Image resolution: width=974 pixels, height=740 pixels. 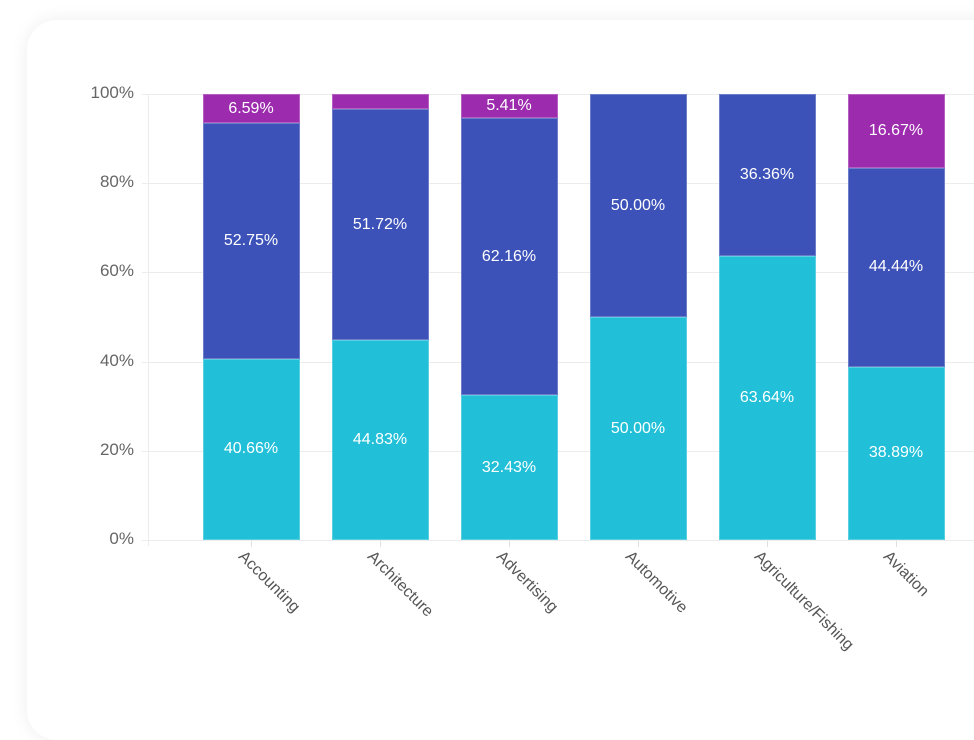 I want to click on bar-segment: 51.72%, so click(x=380, y=225).